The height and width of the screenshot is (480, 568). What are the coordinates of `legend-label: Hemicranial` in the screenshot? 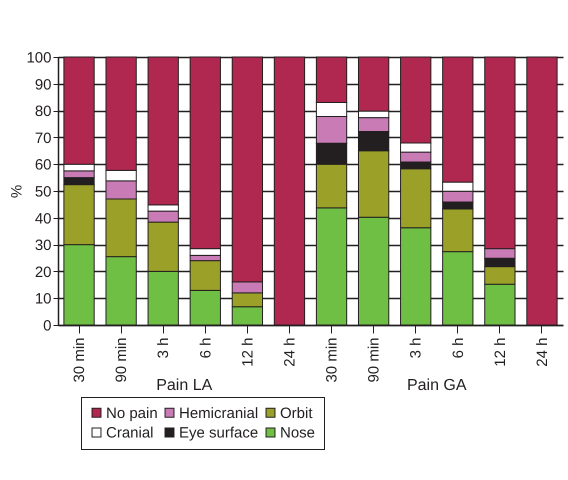 It's located at (218, 413).